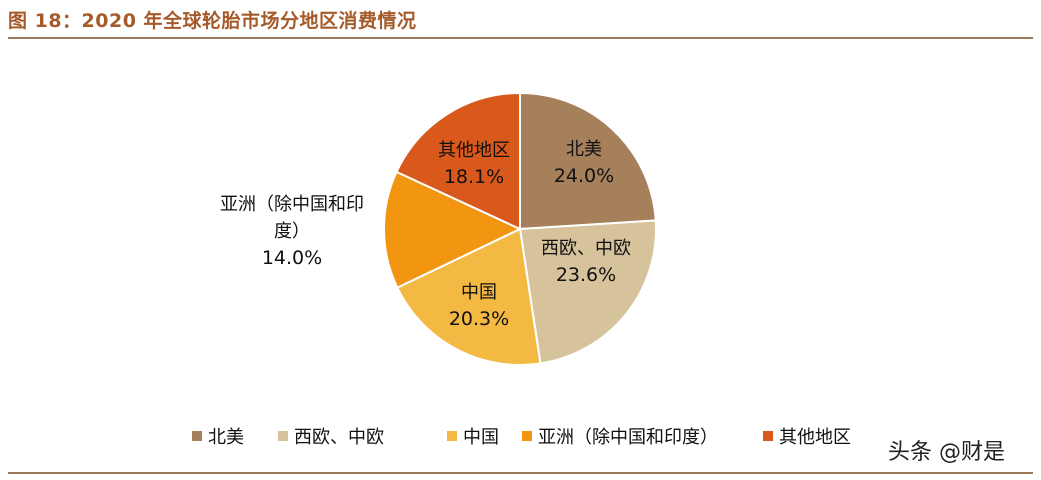 The width and height of the screenshot is (1041, 480). Describe the element at coordinates (815, 437) in the screenshot. I see `slice-5-legend-label: 其他地区` at that location.